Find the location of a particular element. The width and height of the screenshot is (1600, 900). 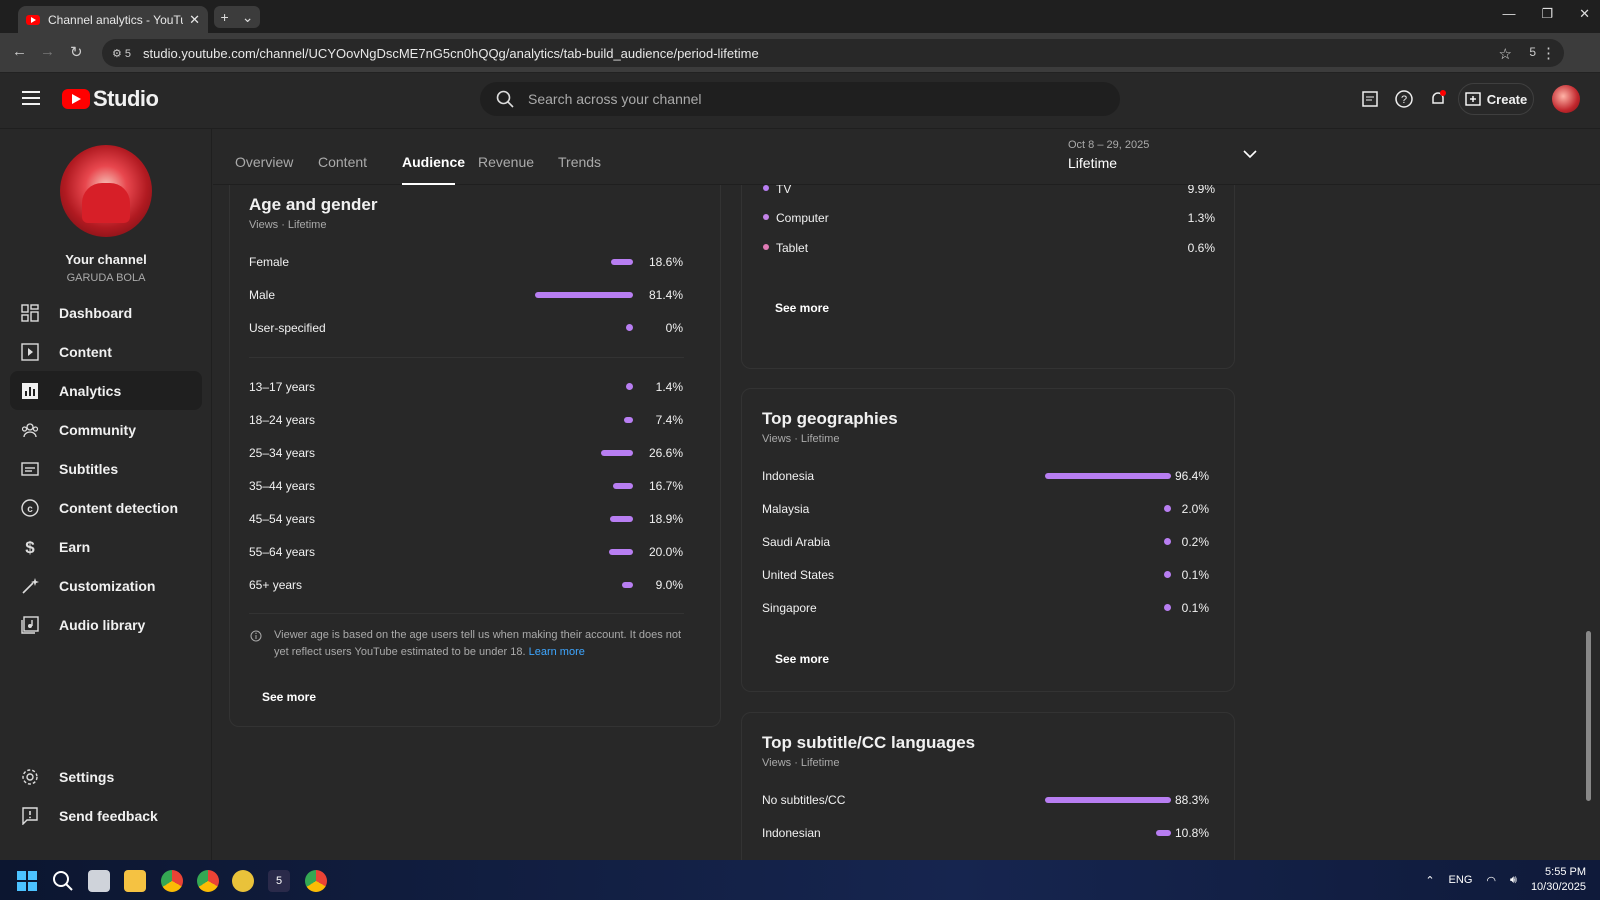

account-avatar is located at coordinates (1566, 99).